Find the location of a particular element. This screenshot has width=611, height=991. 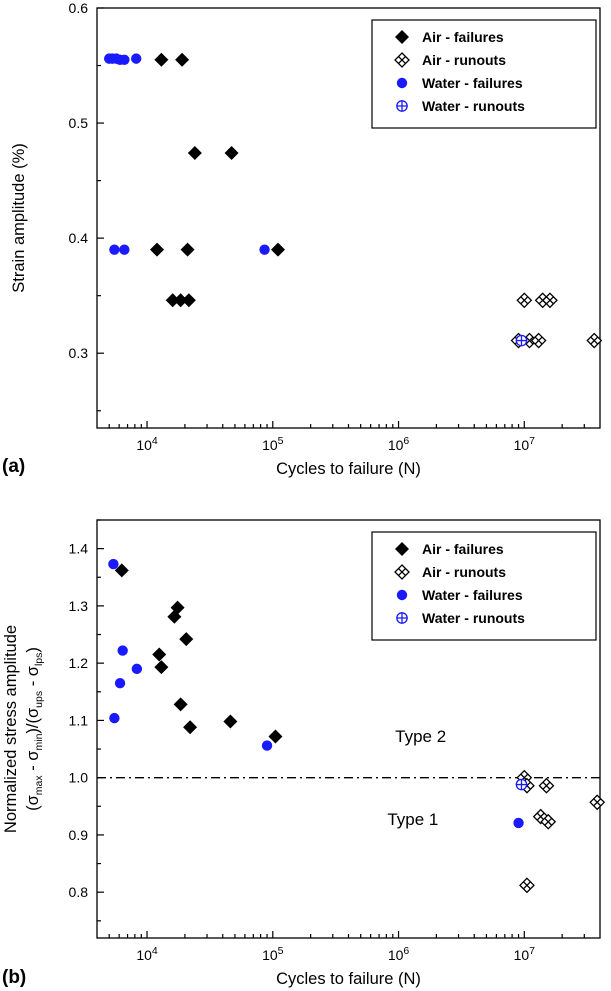

panel-a-label: (a) is located at coordinates (14, 466).